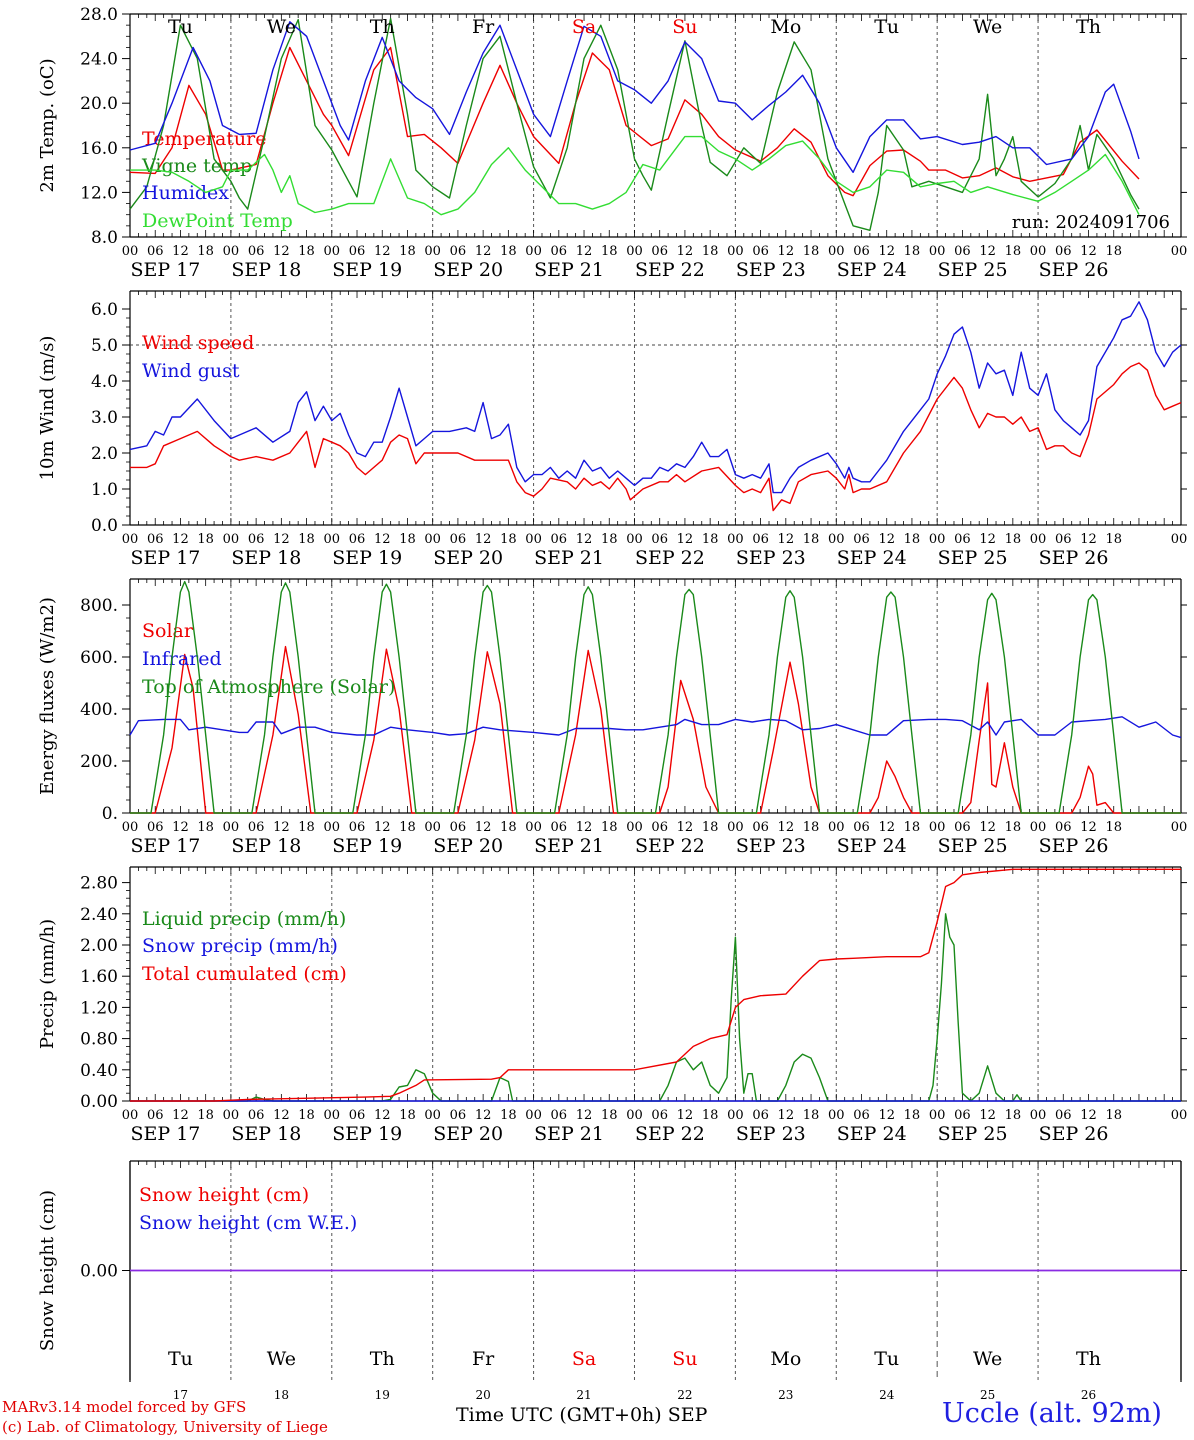 The height and width of the screenshot is (1440, 1194). I want to click on y-tick-label: 3.0, so click(104, 418).